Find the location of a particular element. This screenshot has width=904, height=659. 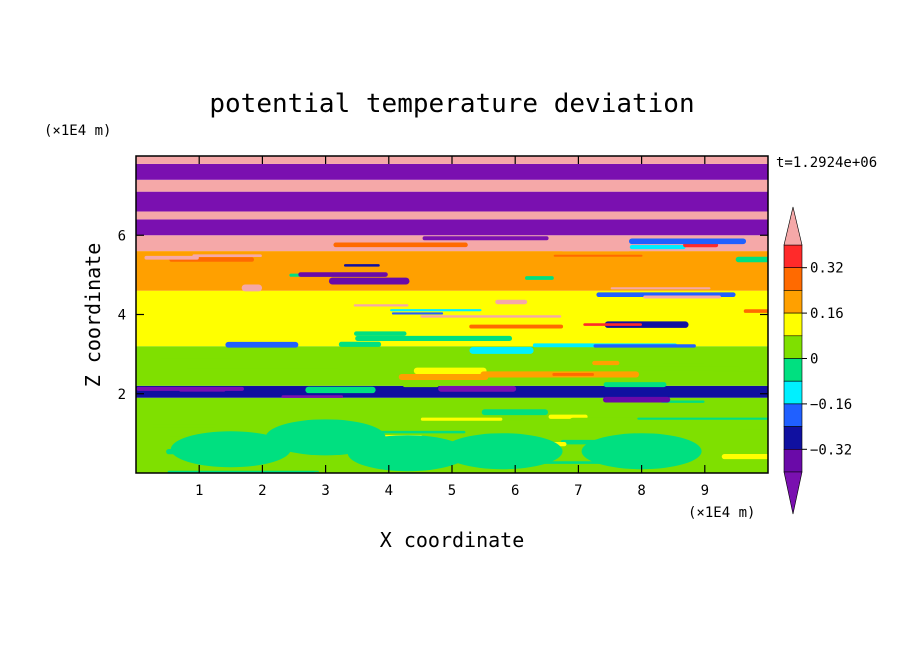

x-tick-label: 1 is located at coordinates (199, 491).